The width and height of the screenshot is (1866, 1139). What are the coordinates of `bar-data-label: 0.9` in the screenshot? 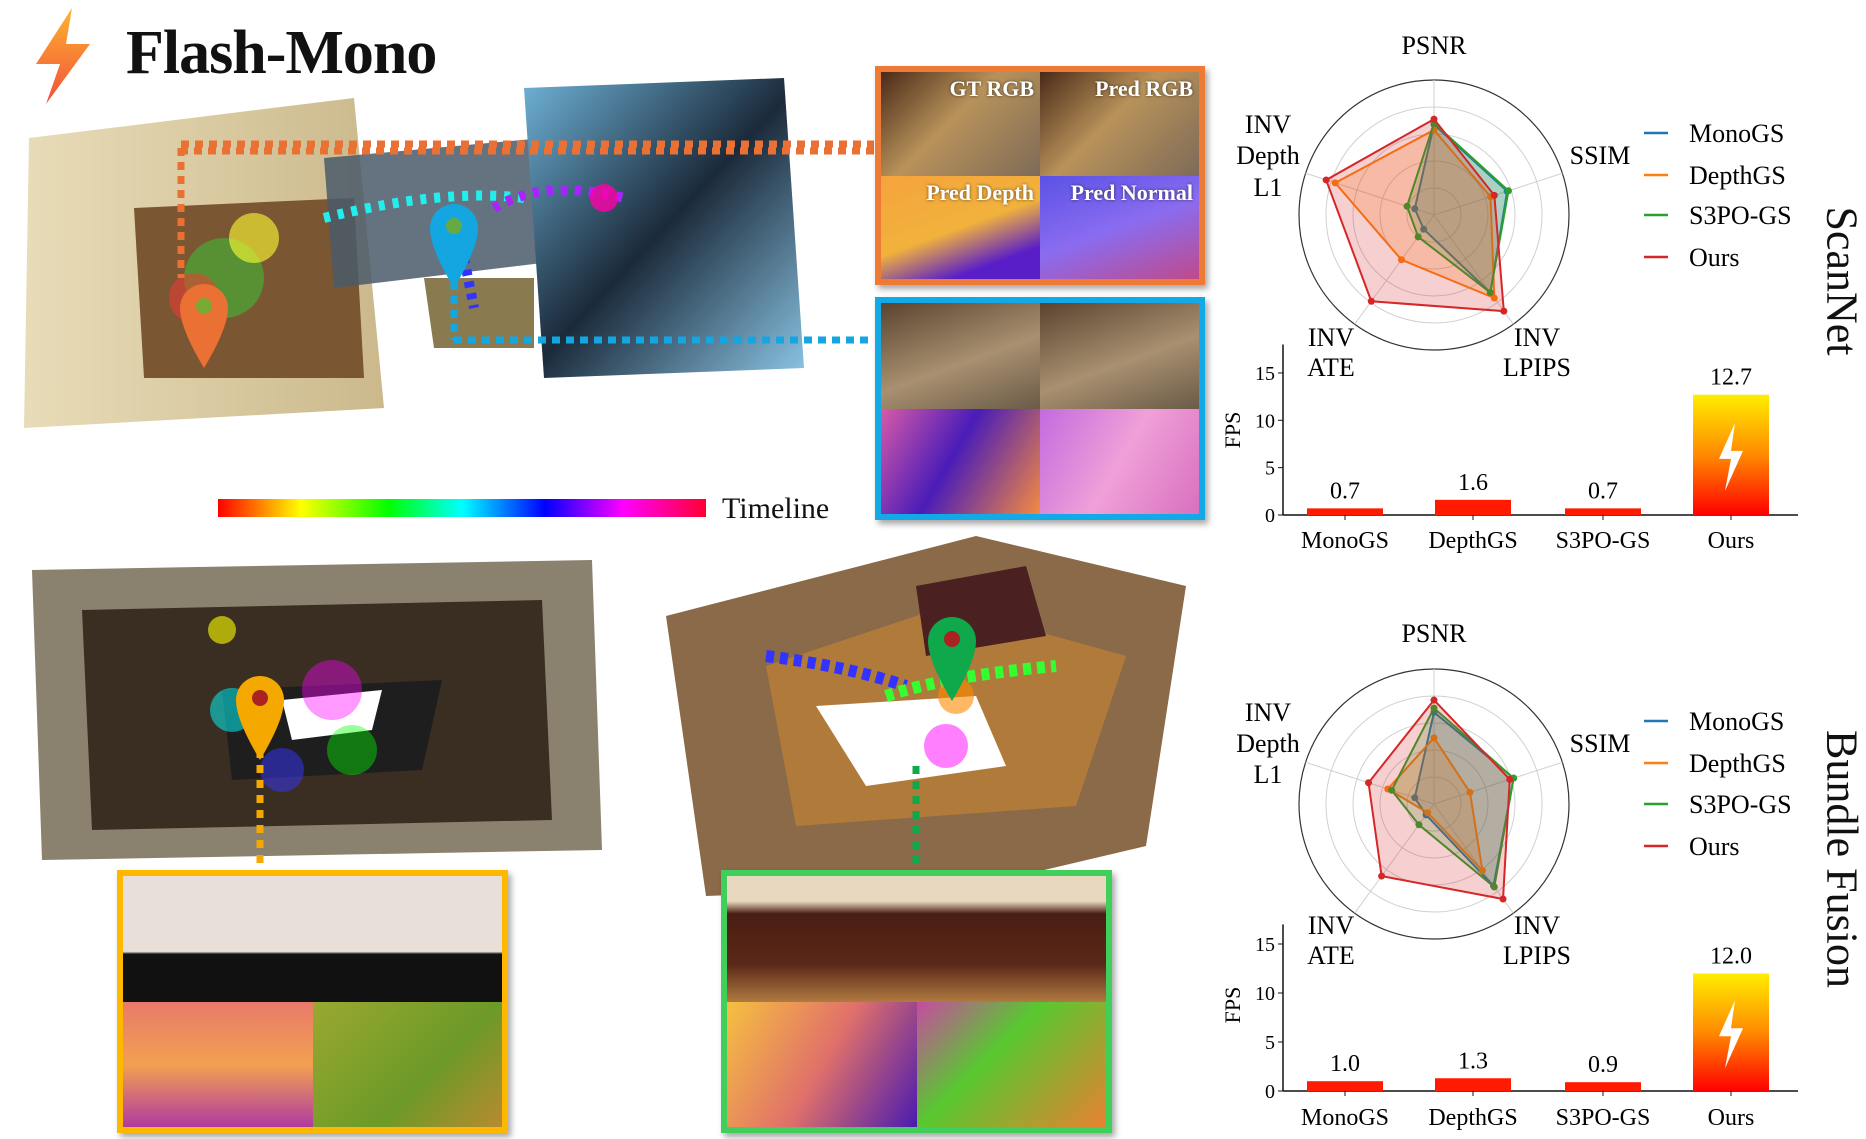 It's located at (1603, 1065).